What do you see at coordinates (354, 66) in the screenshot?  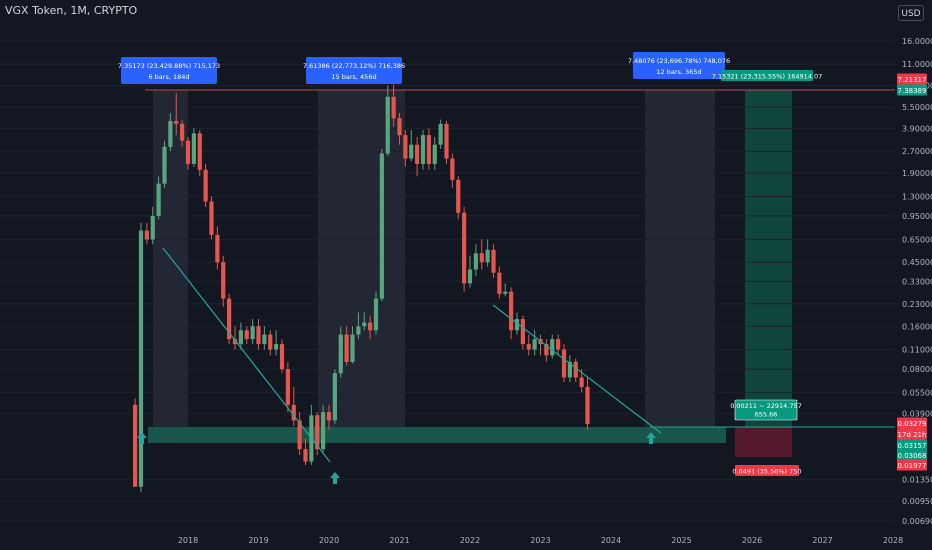 I see `range-label-line1: 7.61386 (22,773.12%) 716,386` at bounding box center [354, 66].